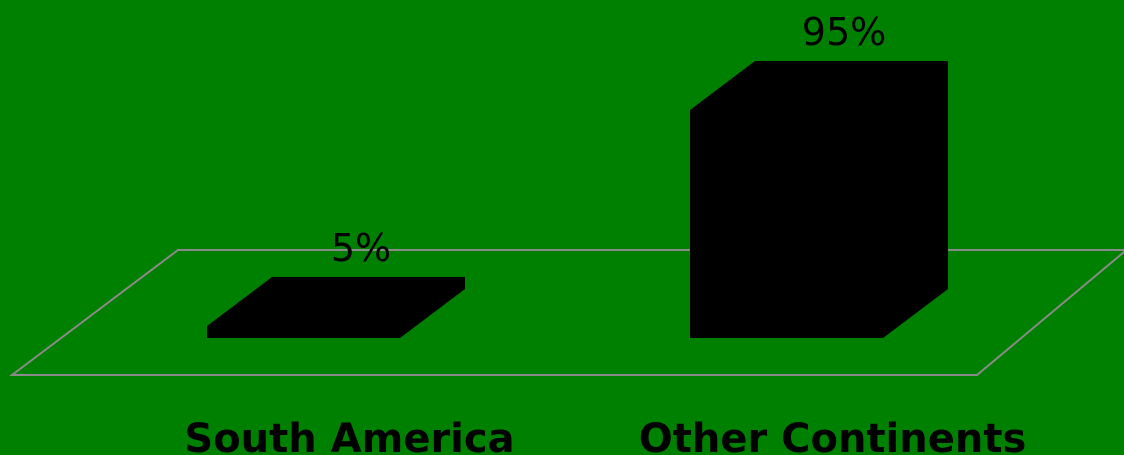  Describe the element at coordinates (833, 435) in the screenshot. I see `x-tick-label: Other Continents` at that location.